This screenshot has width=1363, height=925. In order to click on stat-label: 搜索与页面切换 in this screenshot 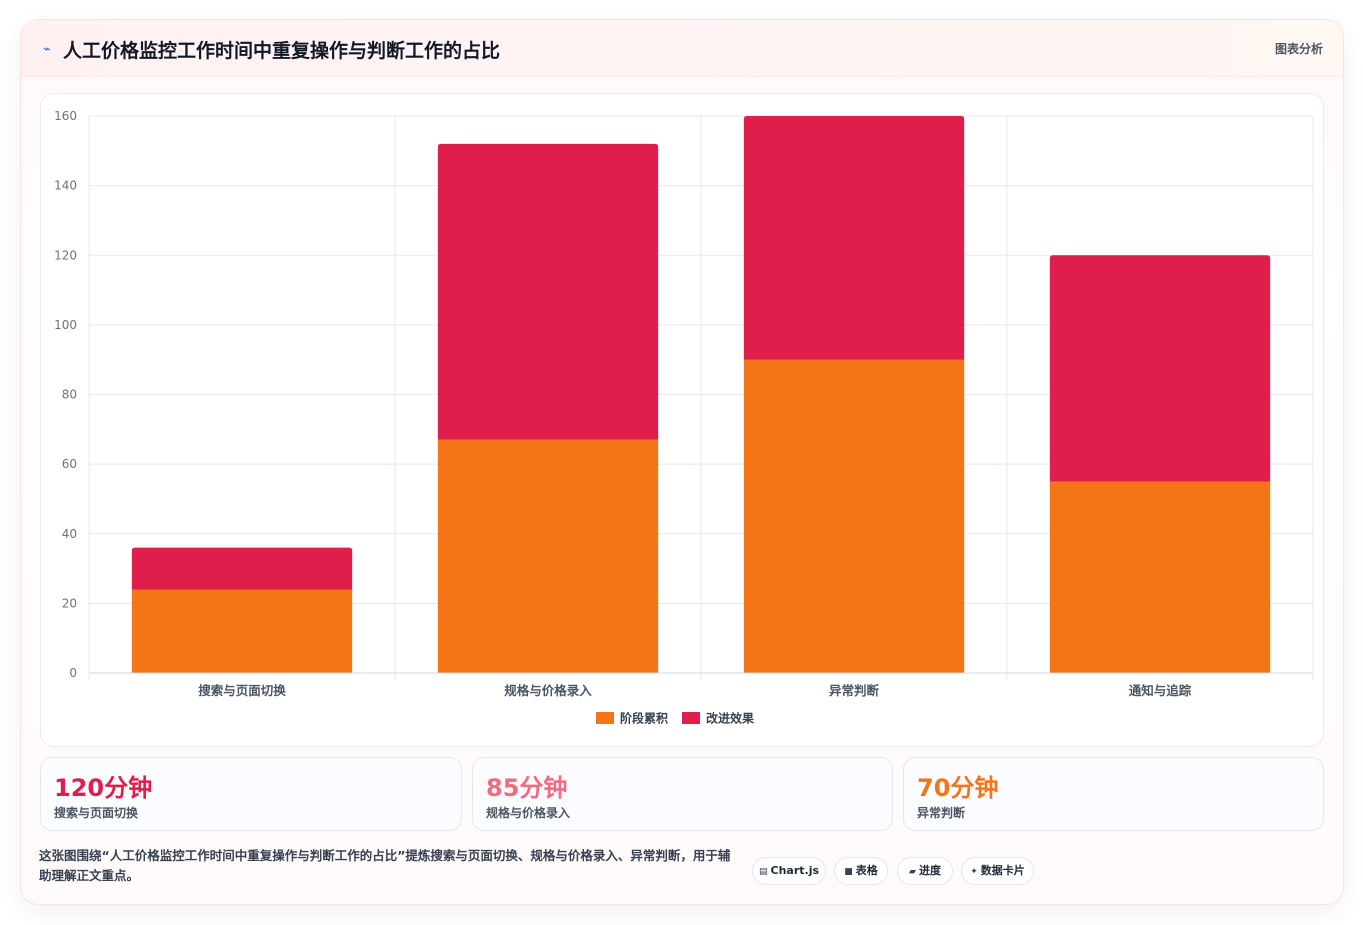, I will do `click(96, 813)`.